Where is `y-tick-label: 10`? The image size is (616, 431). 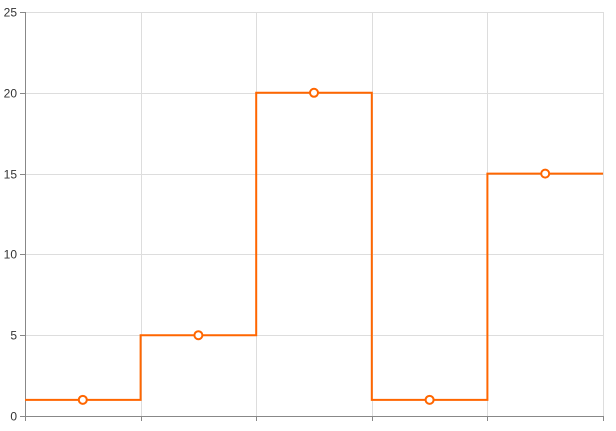 y-tick-label: 10 is located at coordinates (11, 255).